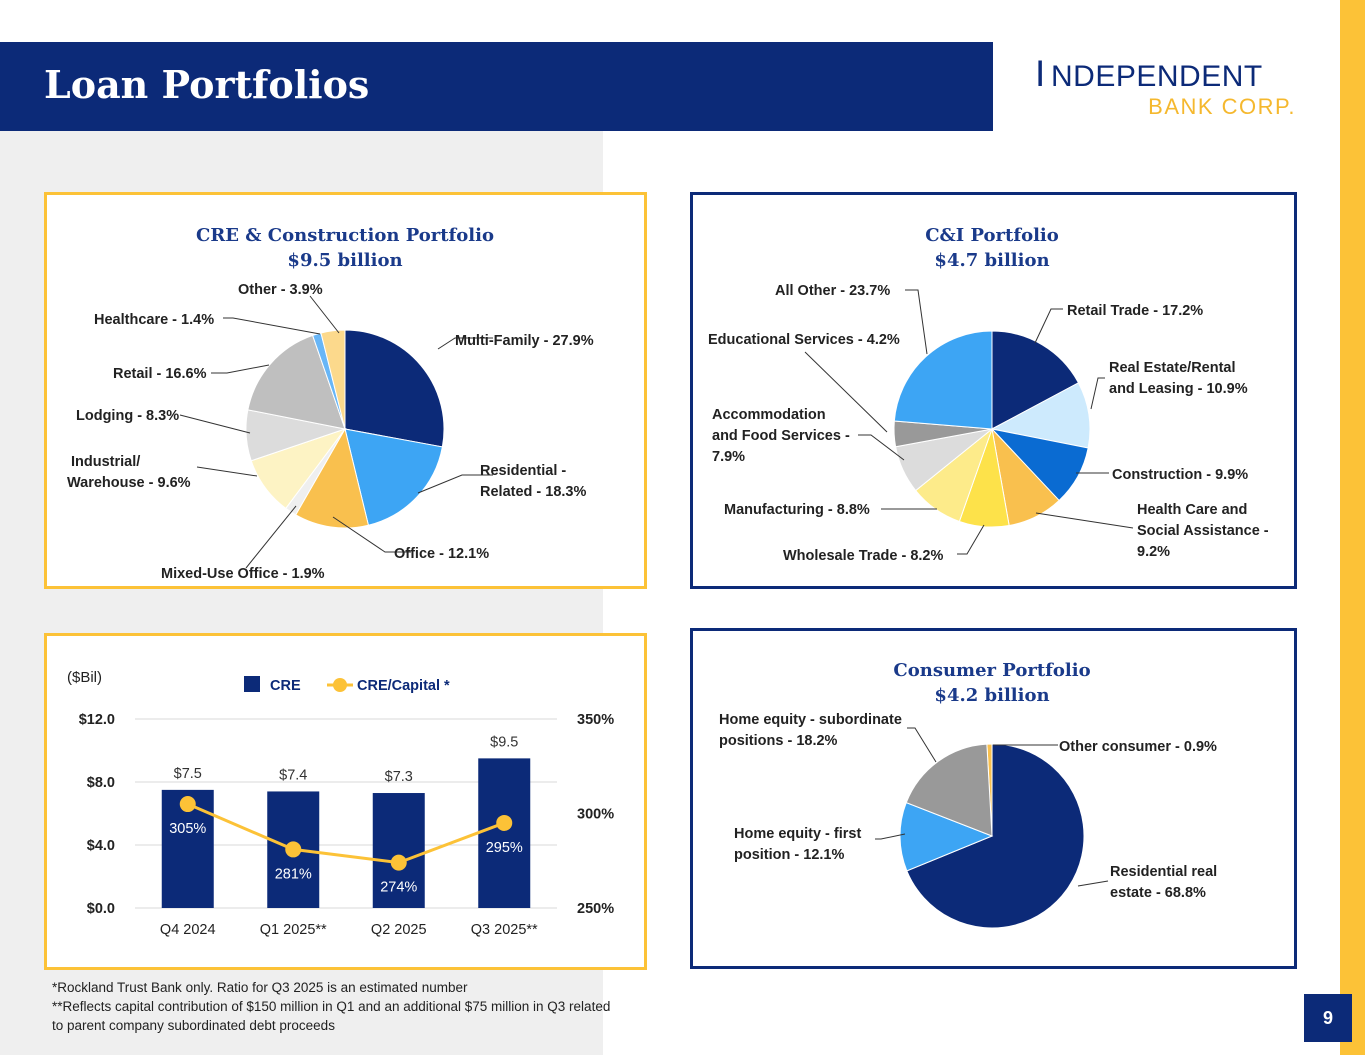 The image size is (1365, 1055). Describe the element at coordinates (1163, 882) in the screenshot. I see `consumer-label-residential: Residential real estate - 68.8%` at that location.